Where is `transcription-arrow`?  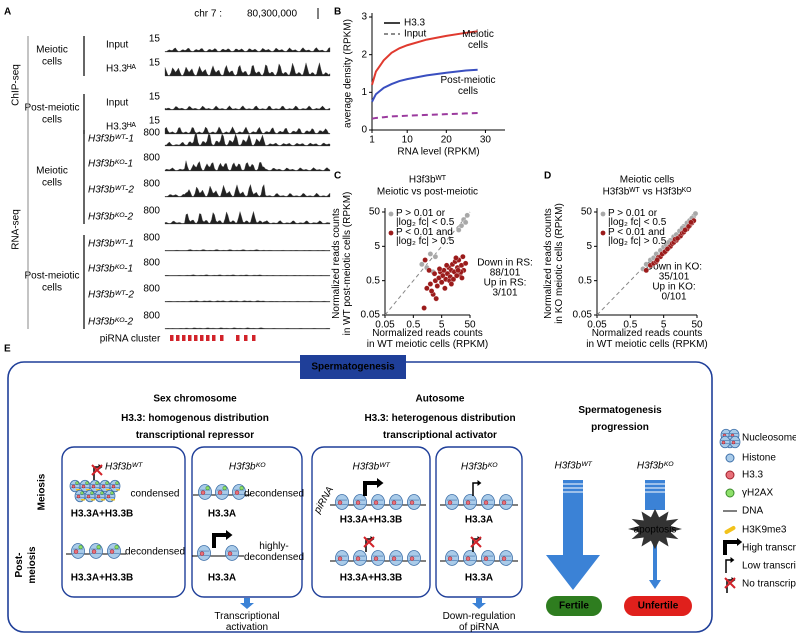 transcription-arrow is located at coordinates (370, 488).